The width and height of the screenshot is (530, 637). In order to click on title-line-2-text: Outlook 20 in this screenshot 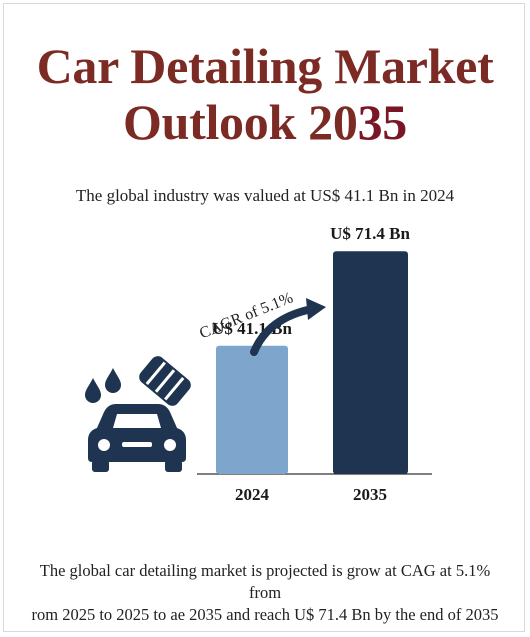, I will do `click(240, 122)`.